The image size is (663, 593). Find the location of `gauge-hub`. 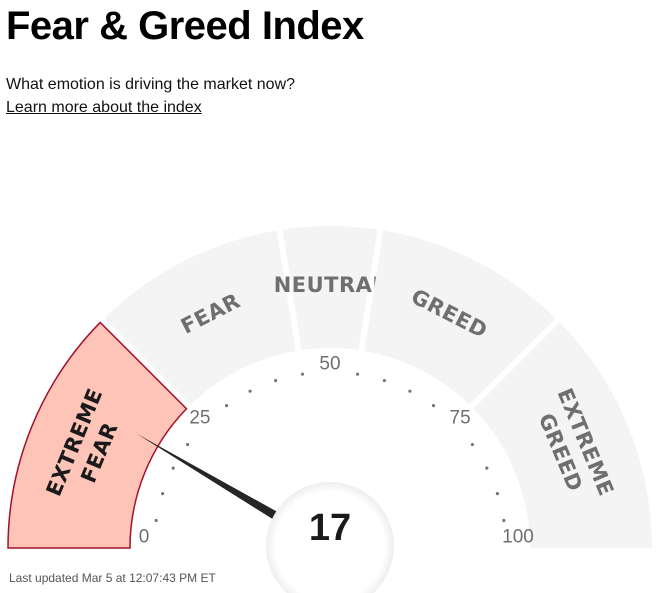

gauge-hub is located at coordinates (330, 537).